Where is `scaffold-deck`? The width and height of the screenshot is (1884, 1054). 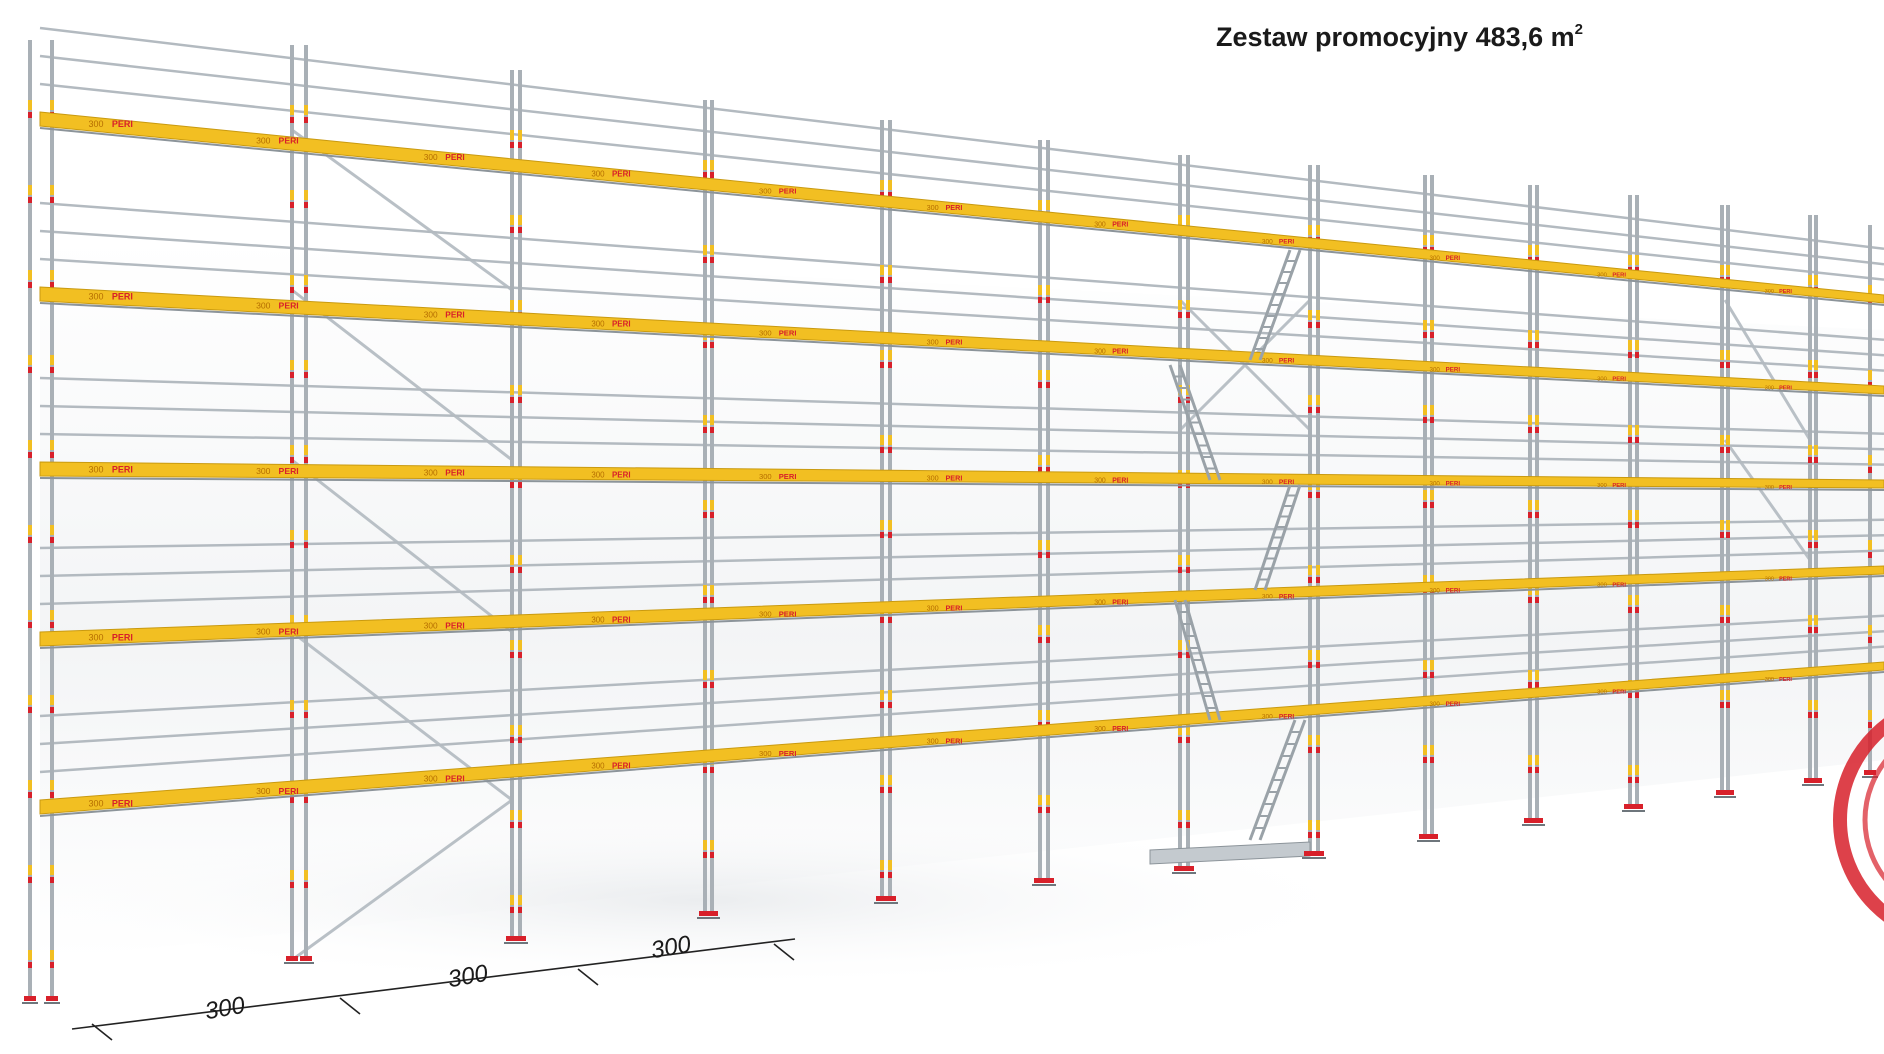
scaffold-deck is located at coordinates (961, 475).